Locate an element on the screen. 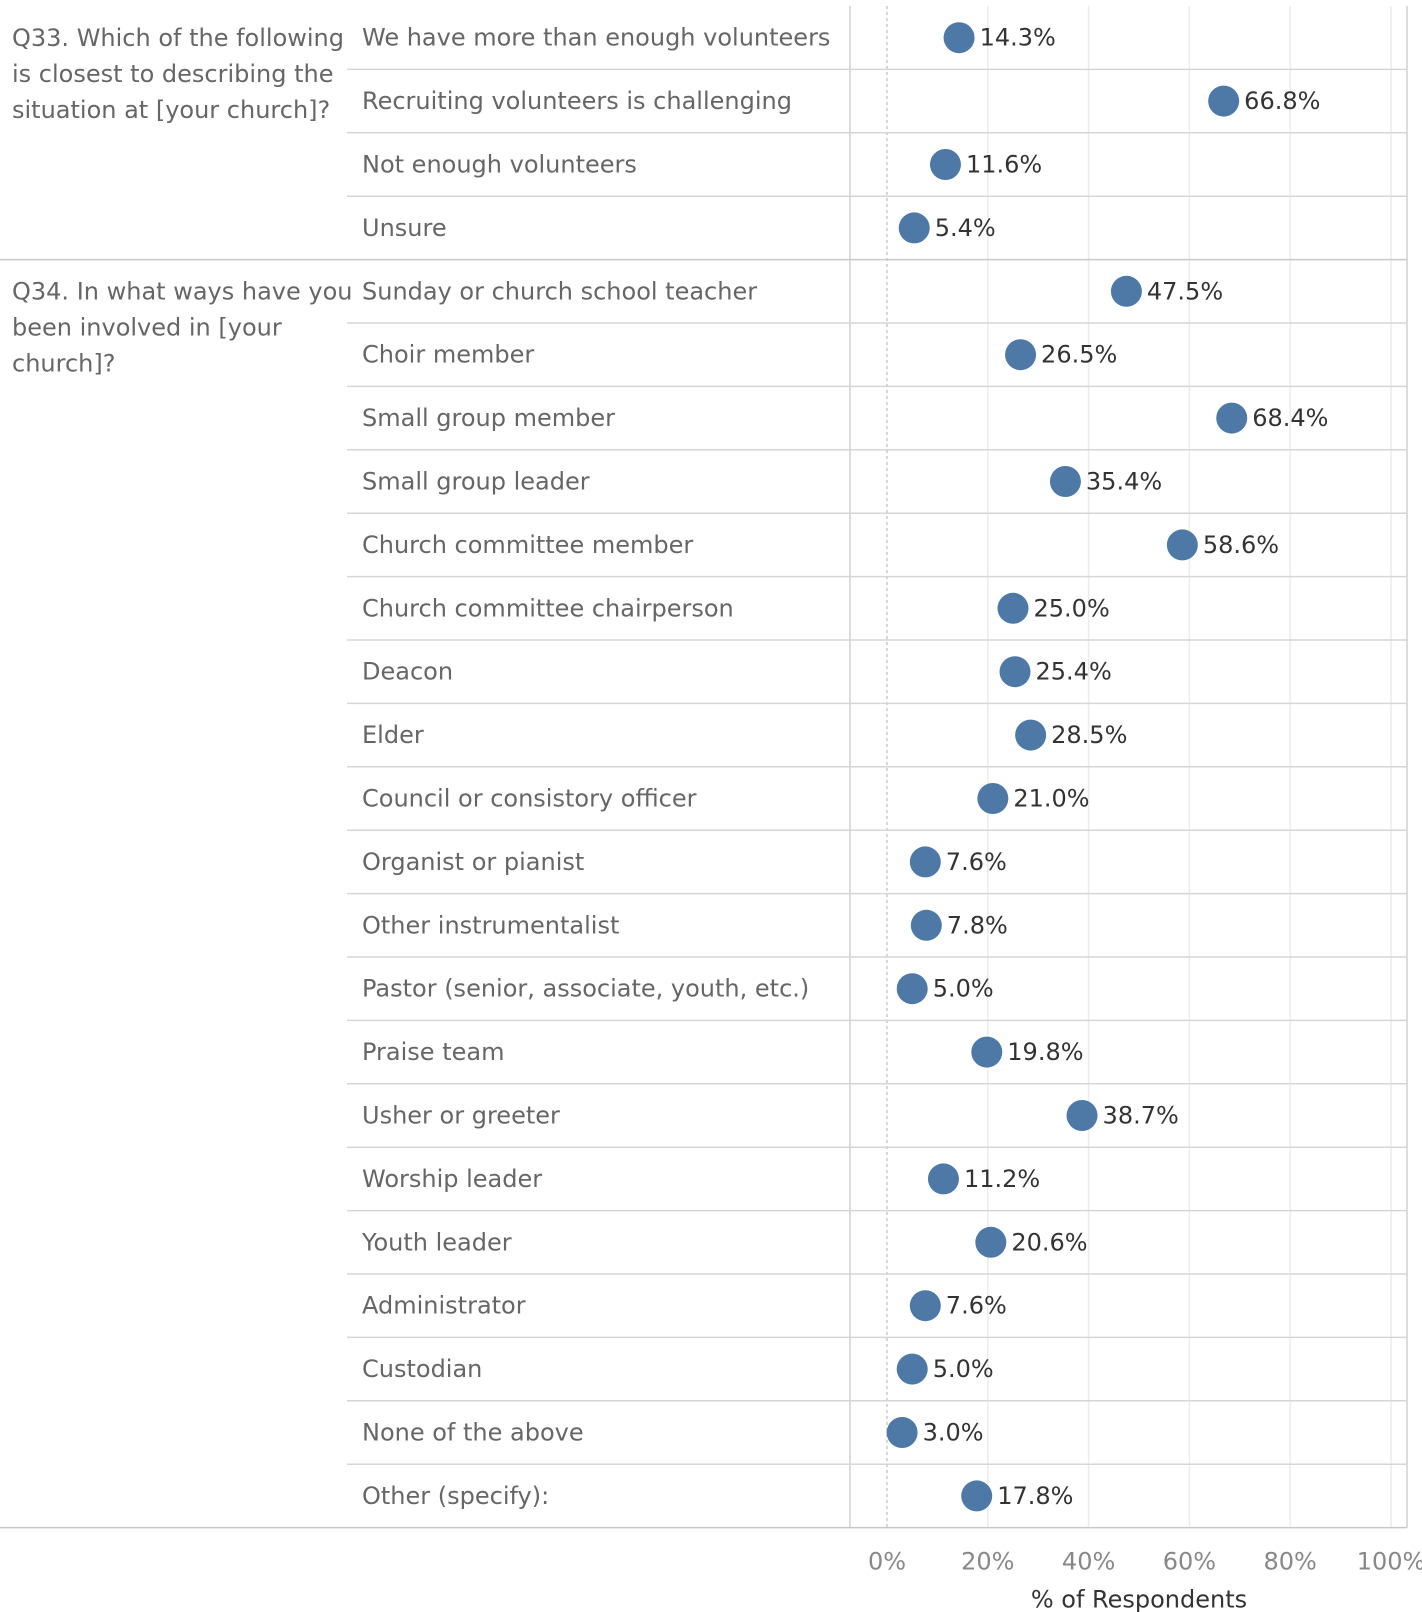 The width and height of the screenshot is (1422, 1612). value-label: 14.3% is located at coordinates (1018, 38).